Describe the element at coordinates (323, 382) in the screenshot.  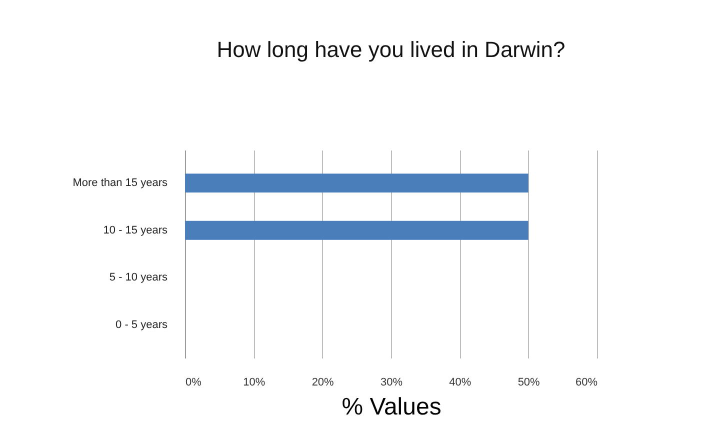
I see `x-tick-label: 20%` at that location.